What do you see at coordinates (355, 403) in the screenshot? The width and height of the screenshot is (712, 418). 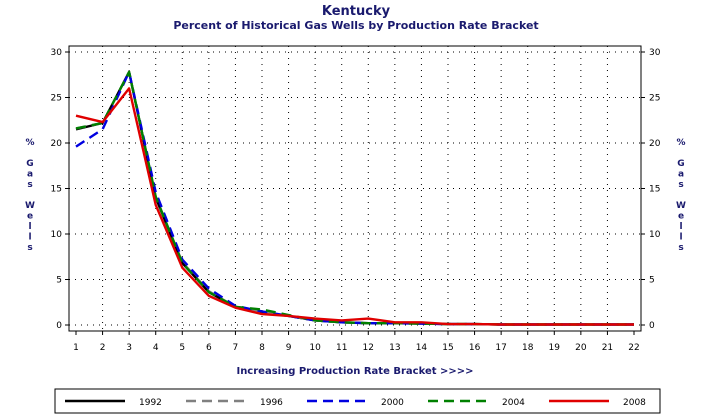 I see `legend: 1992 1996 2000 2004 2008` at bounding box center [355, 403].